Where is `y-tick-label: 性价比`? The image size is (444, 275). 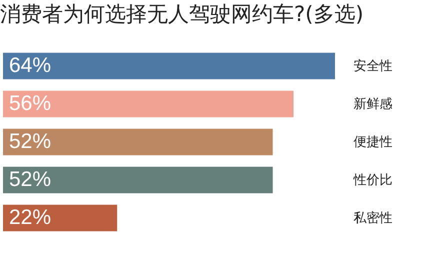
y-tick-label: 性价比 is located at coordinates (372, 180).